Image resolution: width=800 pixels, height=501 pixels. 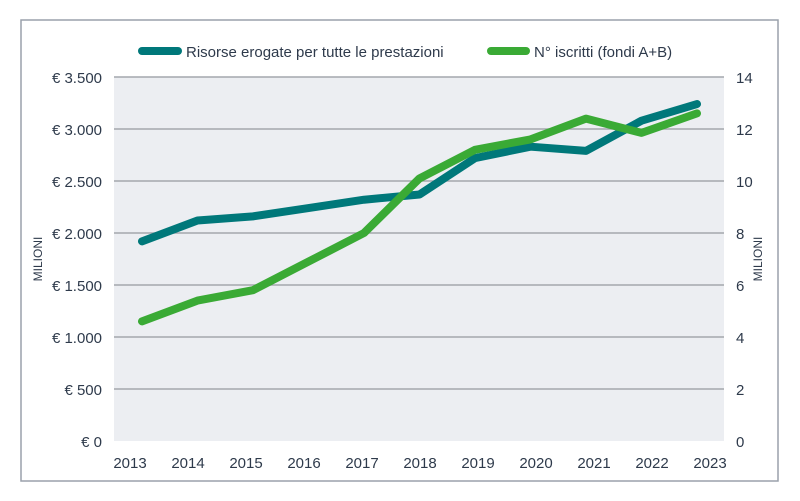 I want to click on right-tick-label: 14, so click(x=744, y=78).